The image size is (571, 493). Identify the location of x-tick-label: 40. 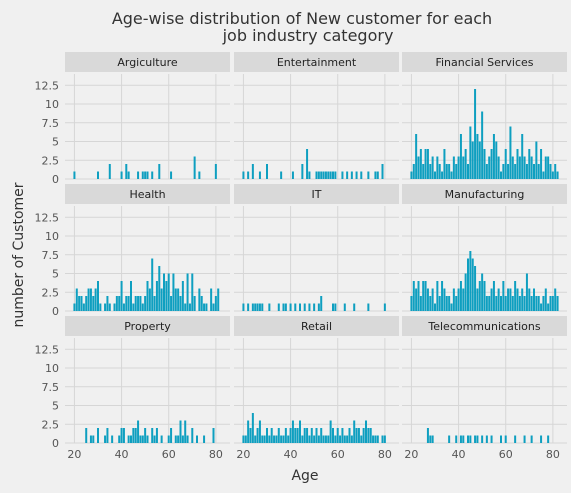
(291, 454).